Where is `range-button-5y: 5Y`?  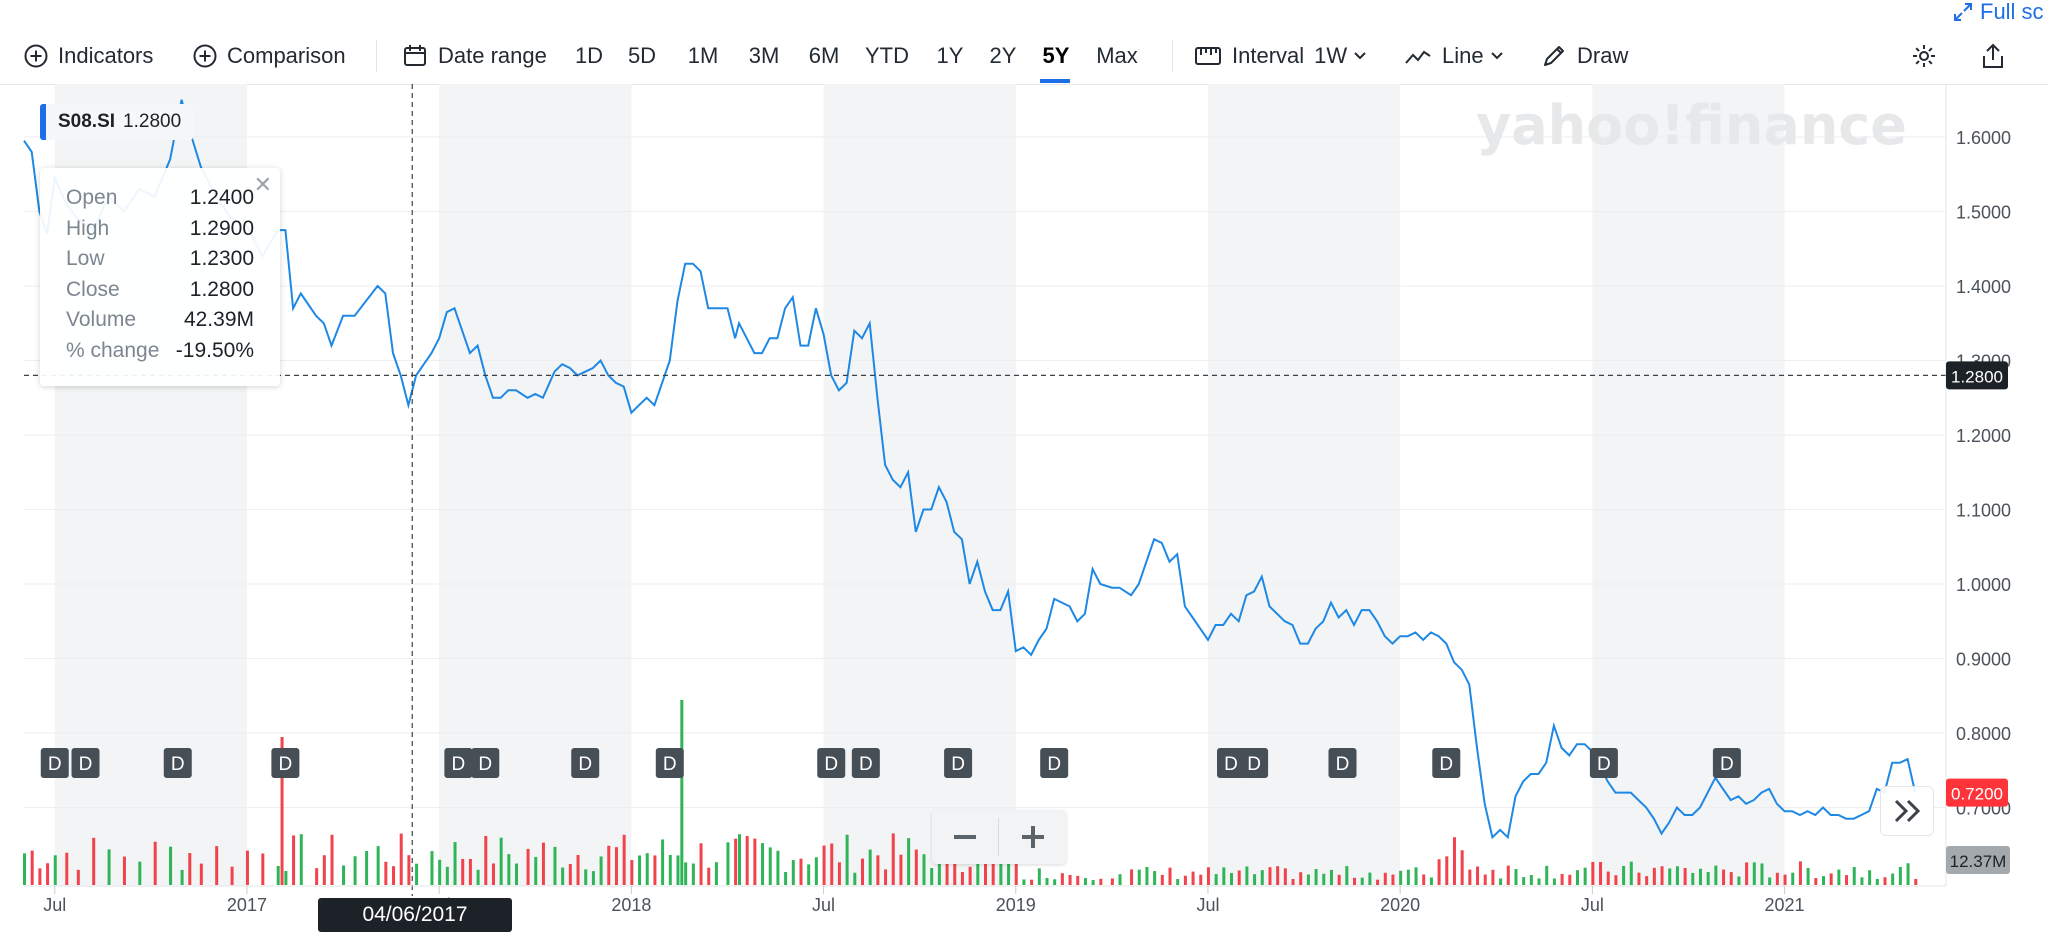
range-button-5y: 5Y is located at coordinates (1056, 55).